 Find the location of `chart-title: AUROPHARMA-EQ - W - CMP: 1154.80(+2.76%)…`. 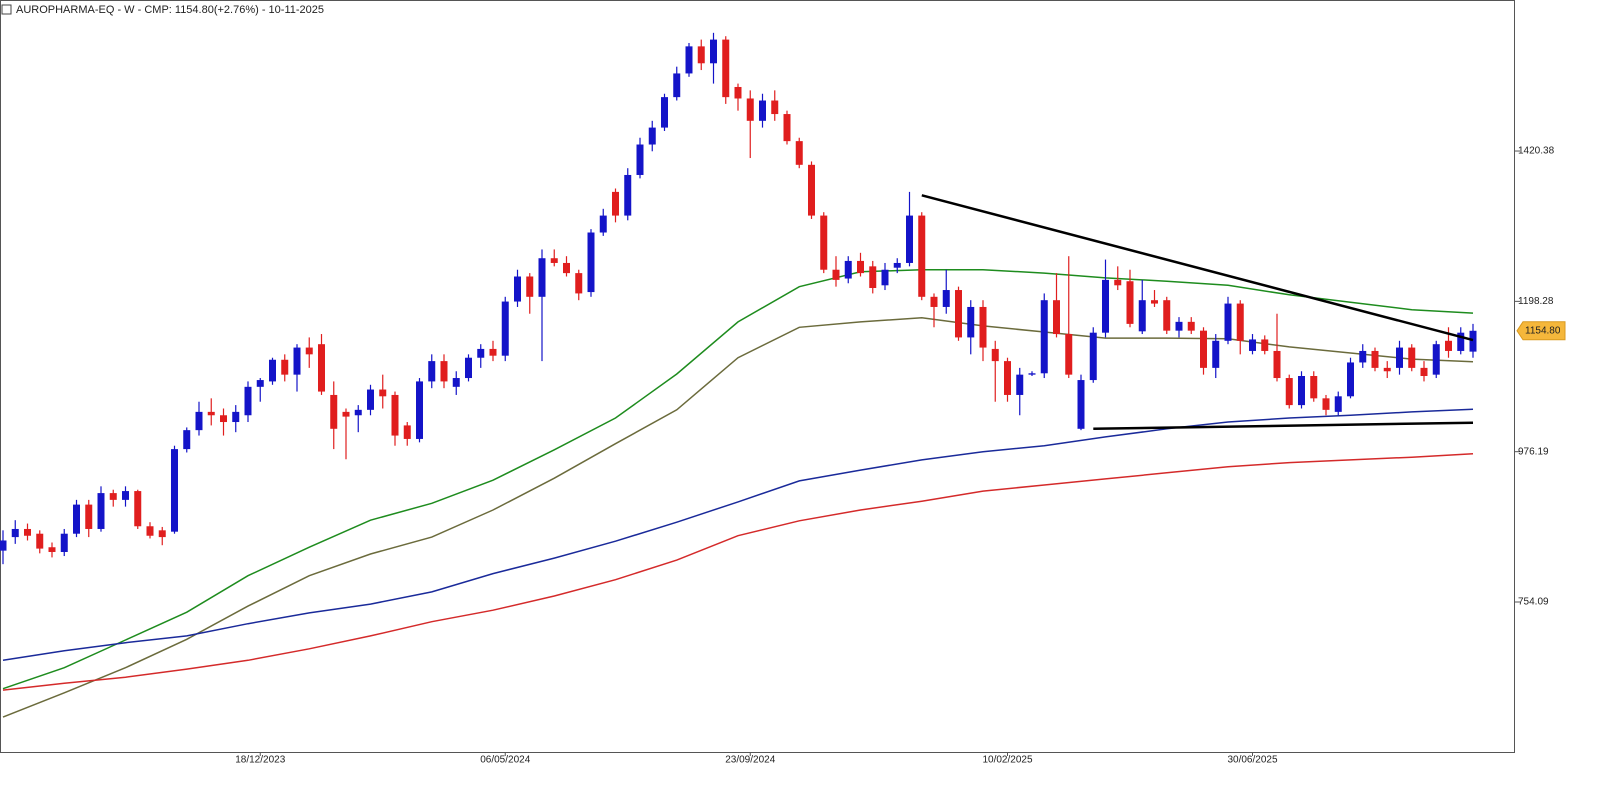

chart-title: AUROPHARMA-EQ - W - CMP: 1154.80(+2.76%)… is located at coordinates (170, 10).